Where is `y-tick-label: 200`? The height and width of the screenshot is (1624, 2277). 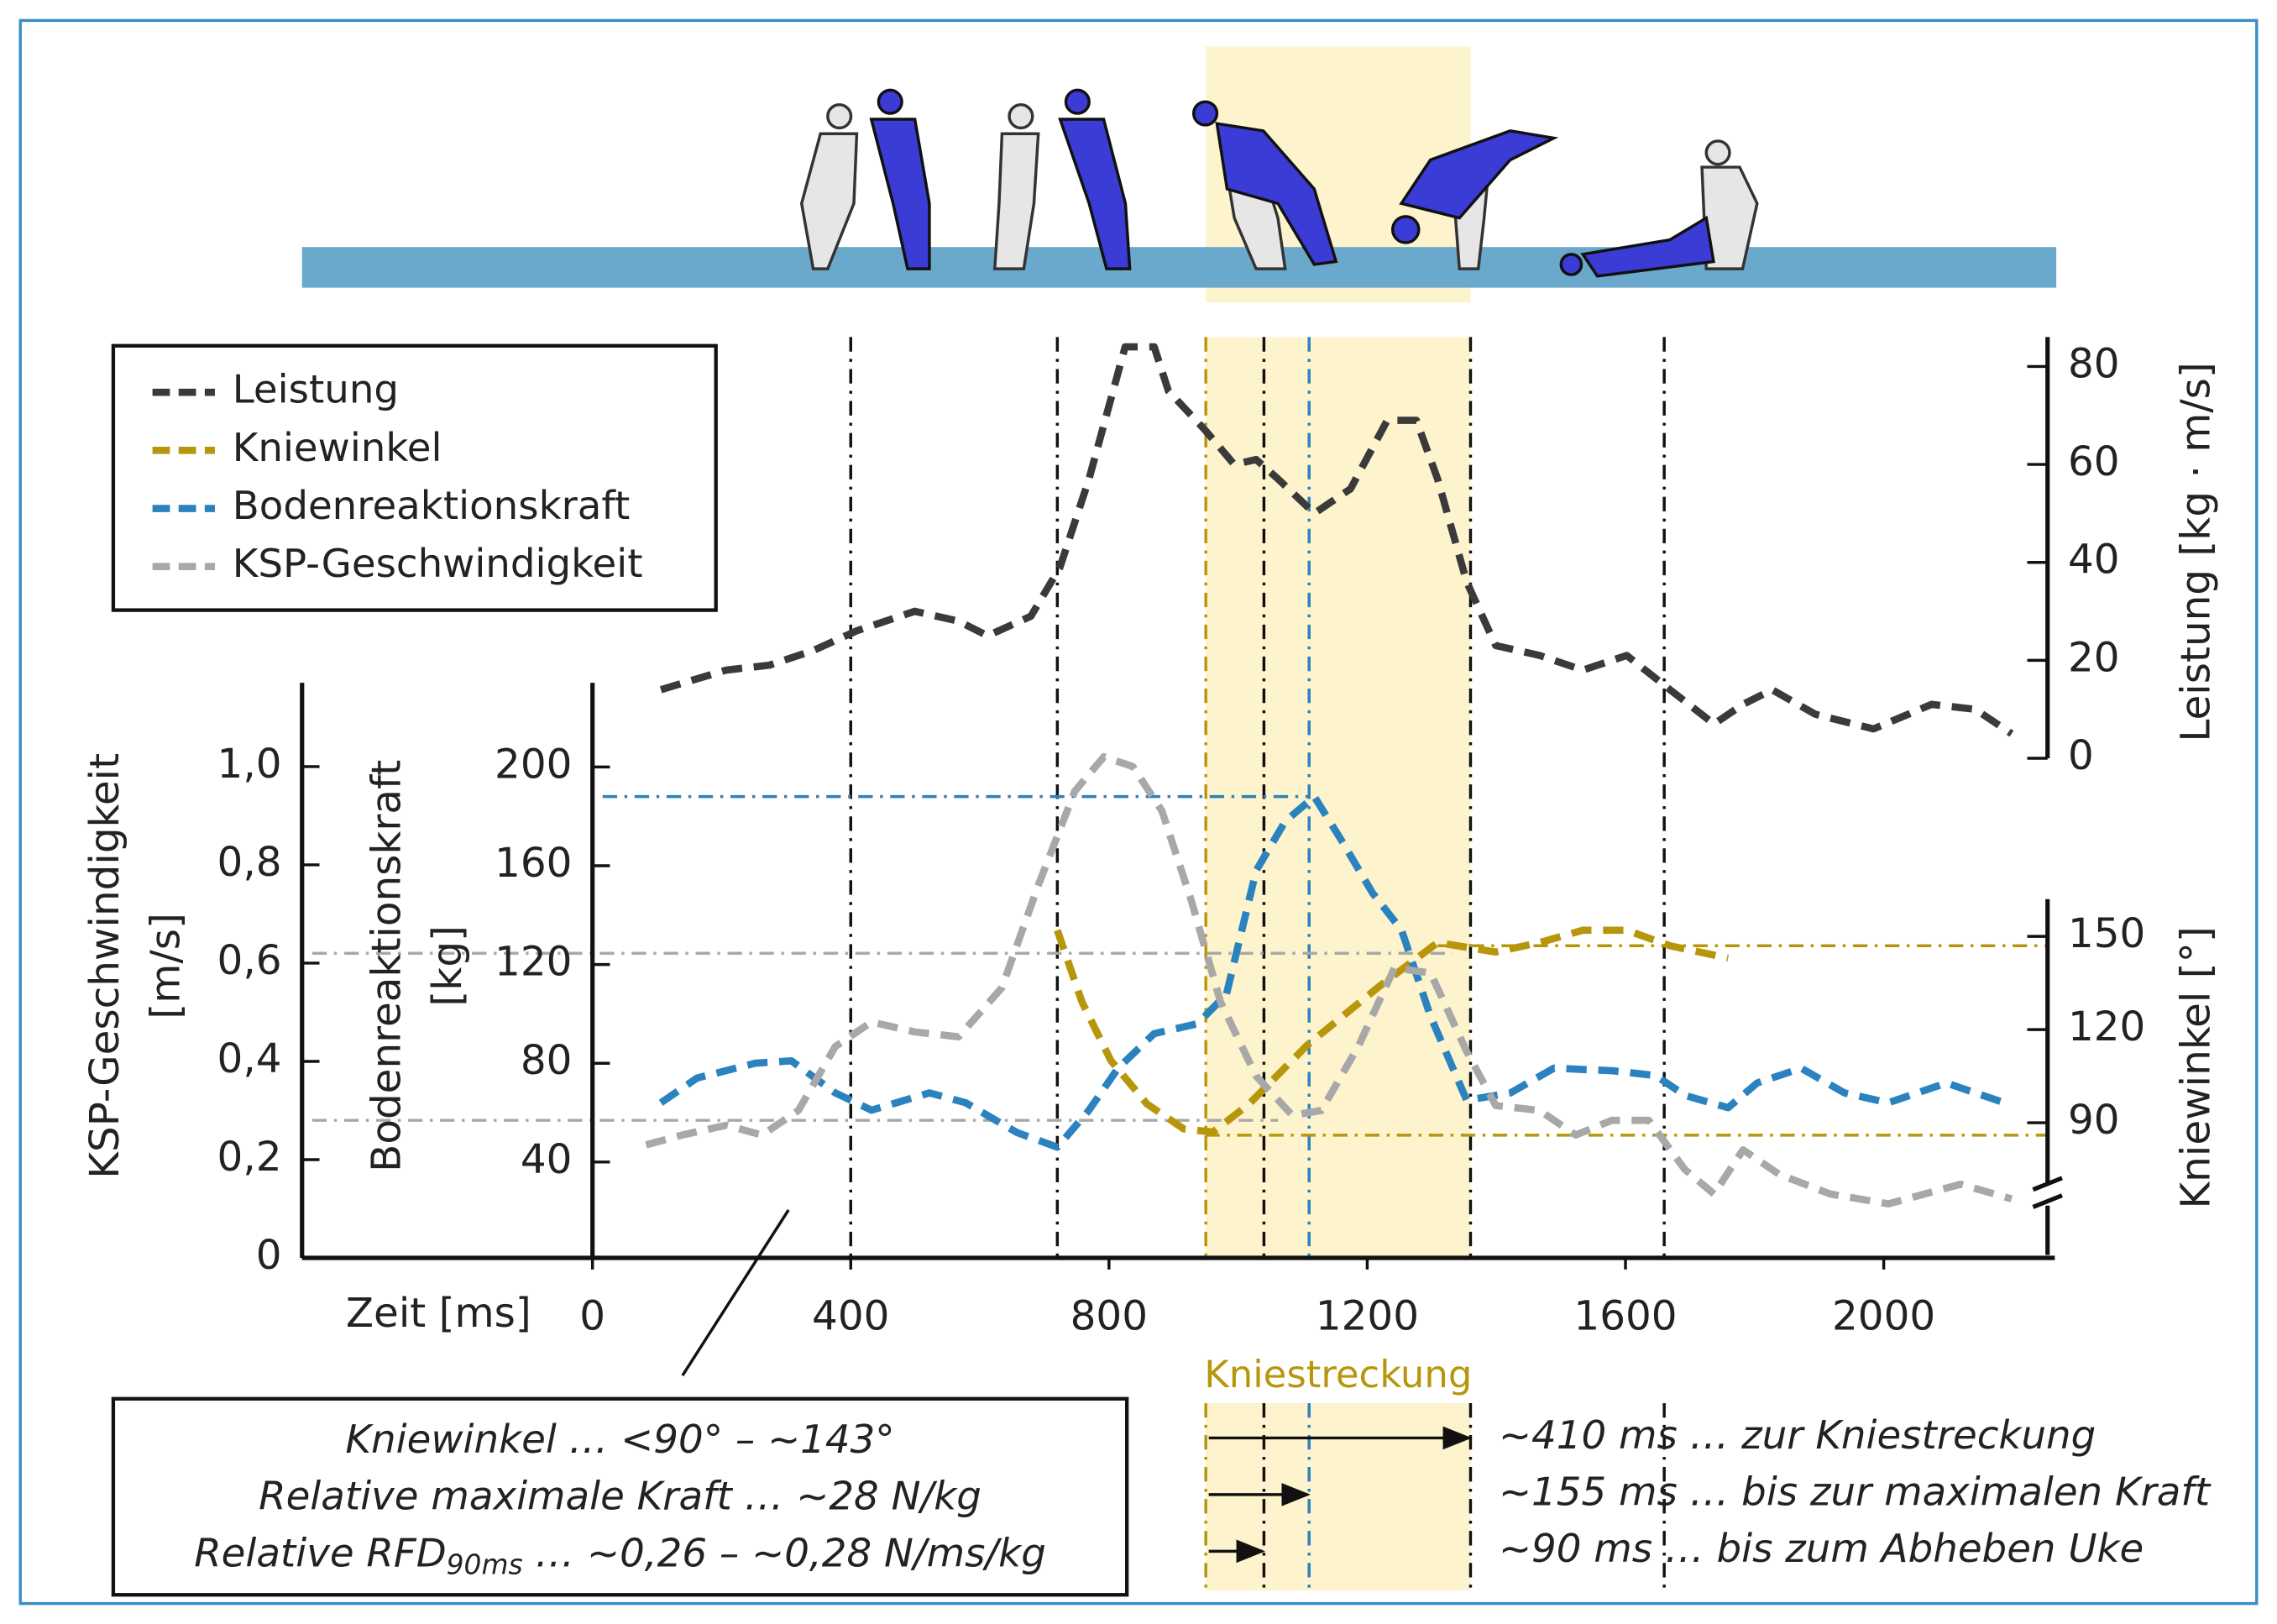 y-tick-label: 200 is located at coordinates (533, 765).